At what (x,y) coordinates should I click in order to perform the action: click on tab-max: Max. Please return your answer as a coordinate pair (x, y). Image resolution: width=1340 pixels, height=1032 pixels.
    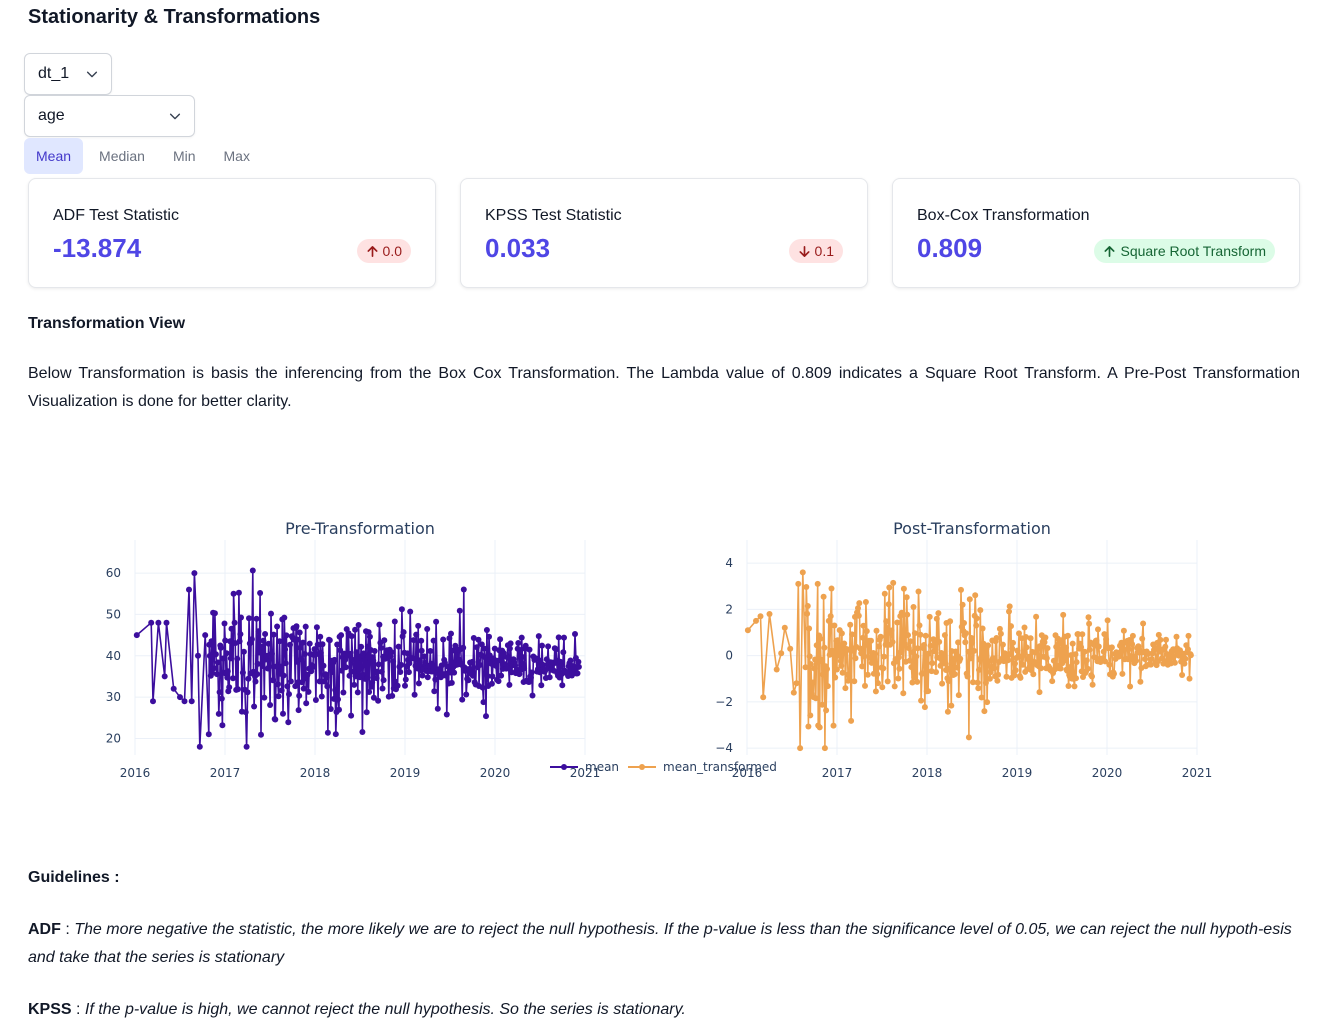
    Looking at the image, I should click on (236, 156).